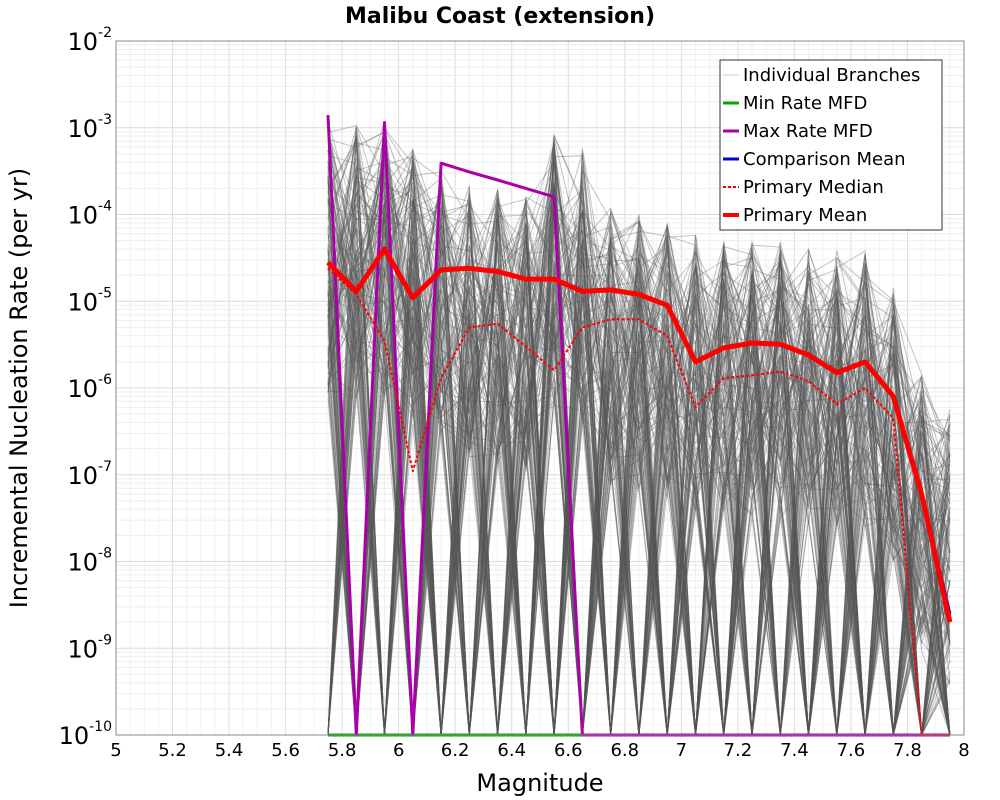 The height and width of the screenshot is (800, 1000). I want to click on x-tick-label: 5.4, so click(229, 750).